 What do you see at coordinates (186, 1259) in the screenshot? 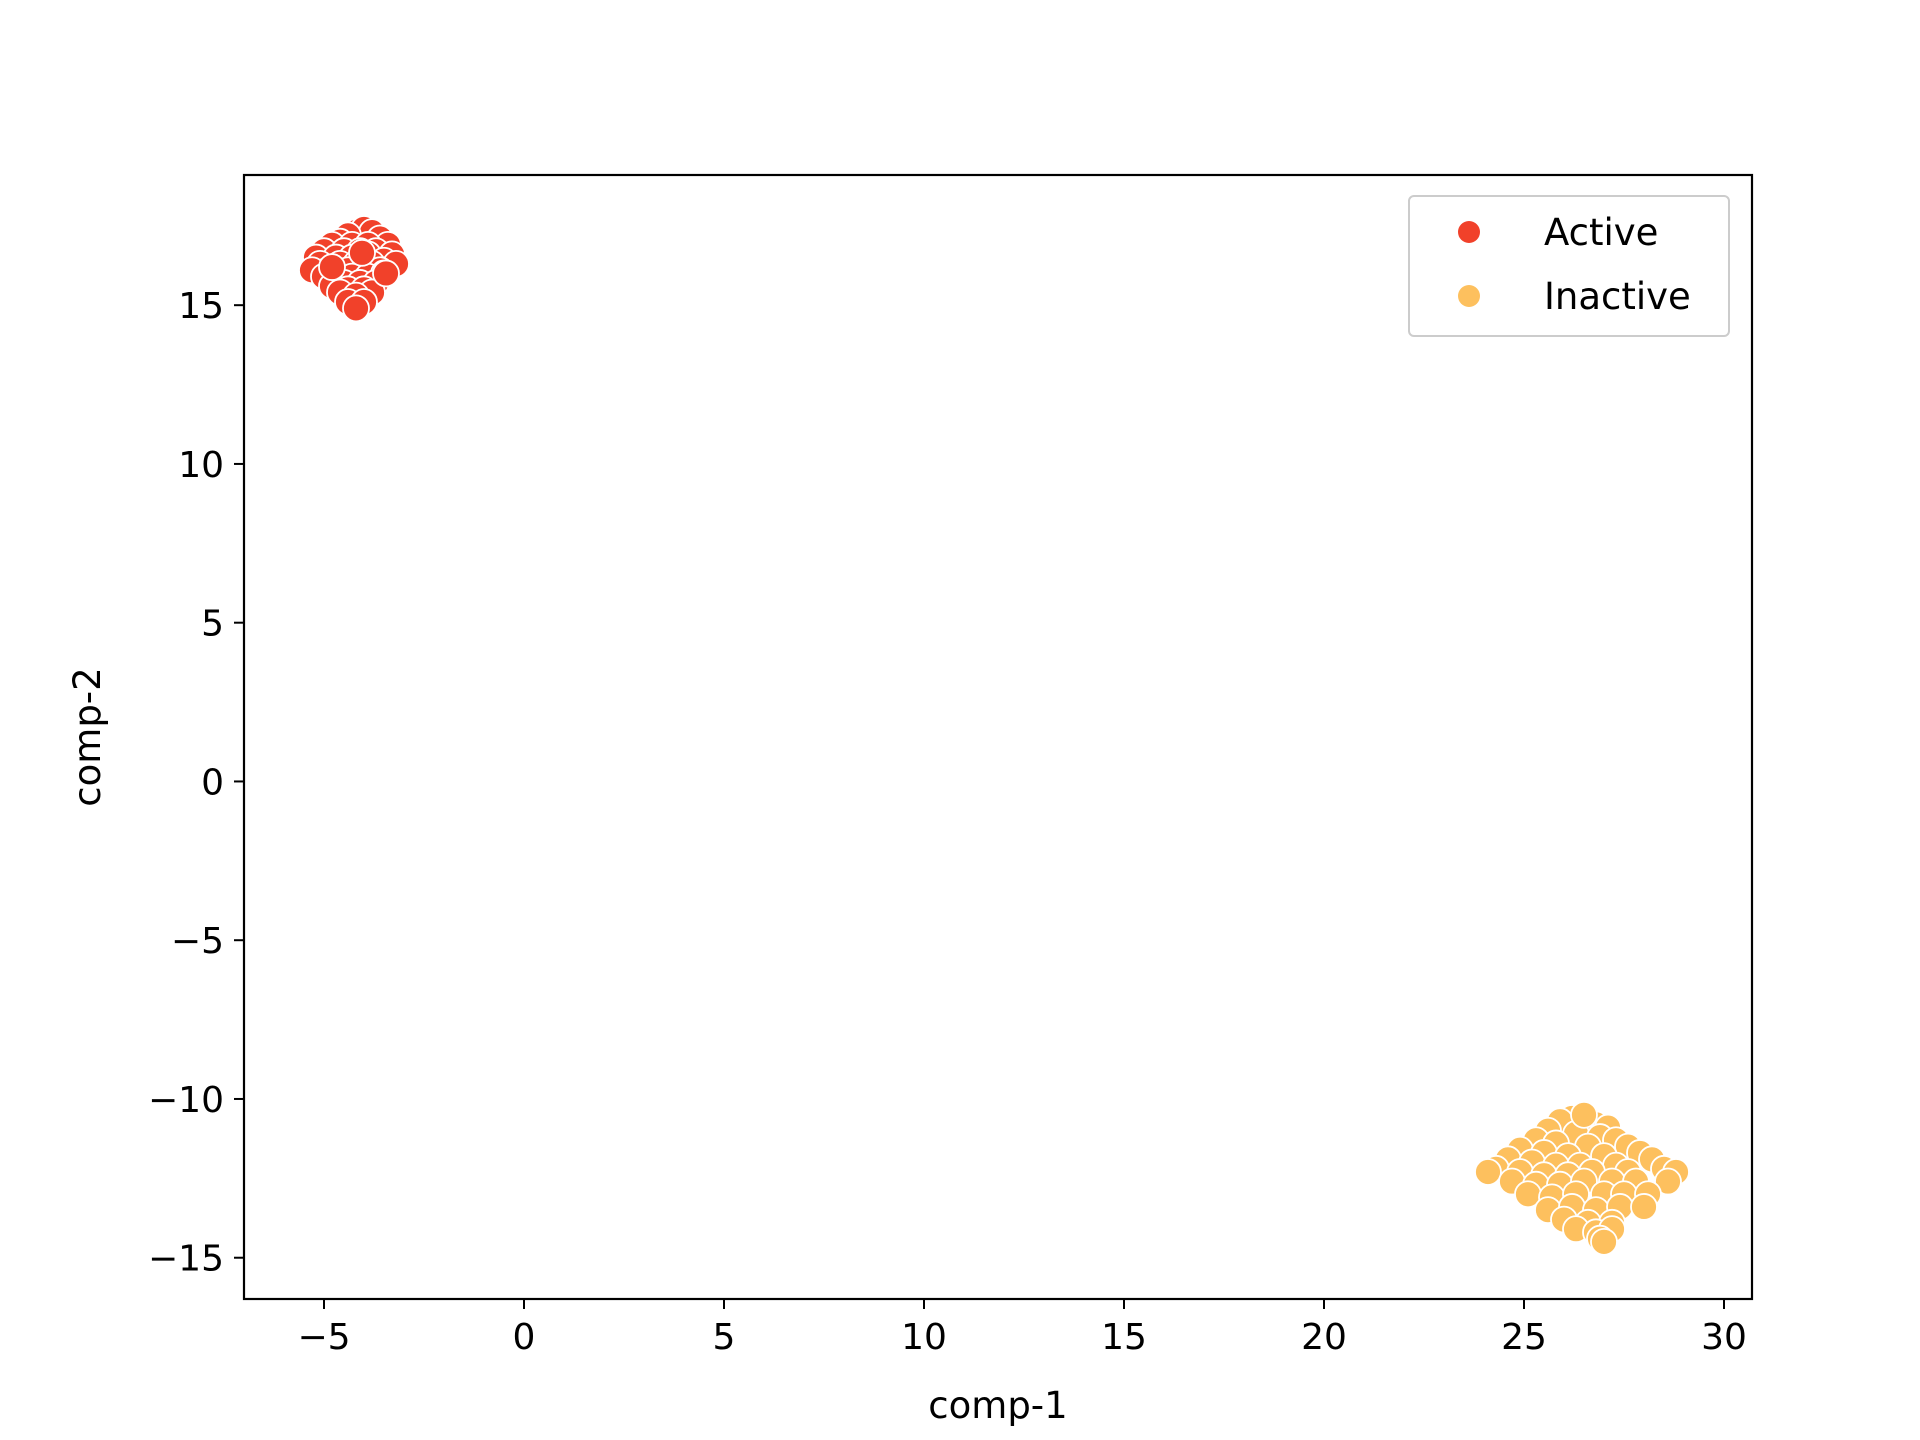
I see `y-tick-label: −15` at bounding box center [186, 1259].